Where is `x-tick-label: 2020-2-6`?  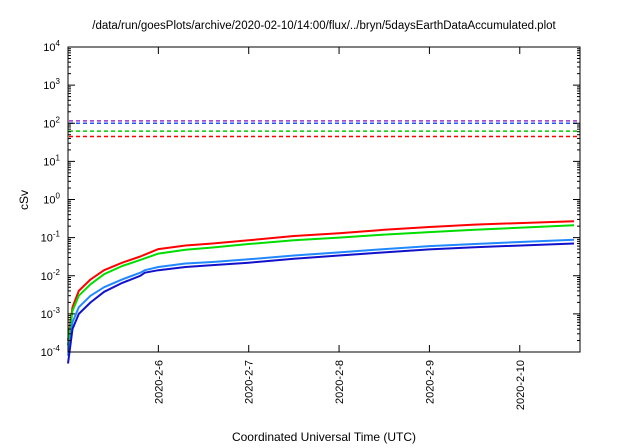 x-tick-label: 2020-2-6 is located at coordinates (159, 382).